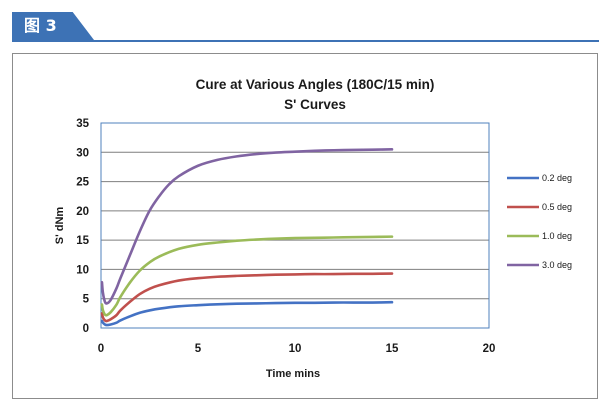 The image size is (599, 400). I want to click on legend: 0.2 deg 0.5 deg 1.0 deg 3.0 deg, so click(539, 221).